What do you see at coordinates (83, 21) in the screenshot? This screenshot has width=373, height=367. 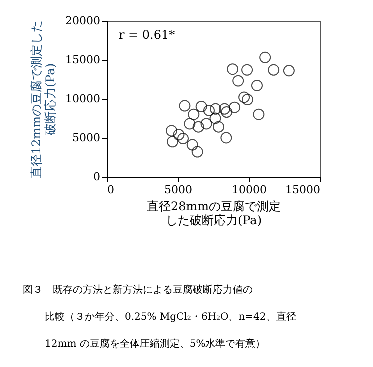 I see `y-tick-label: 20000` at bounding box center [83, 21].